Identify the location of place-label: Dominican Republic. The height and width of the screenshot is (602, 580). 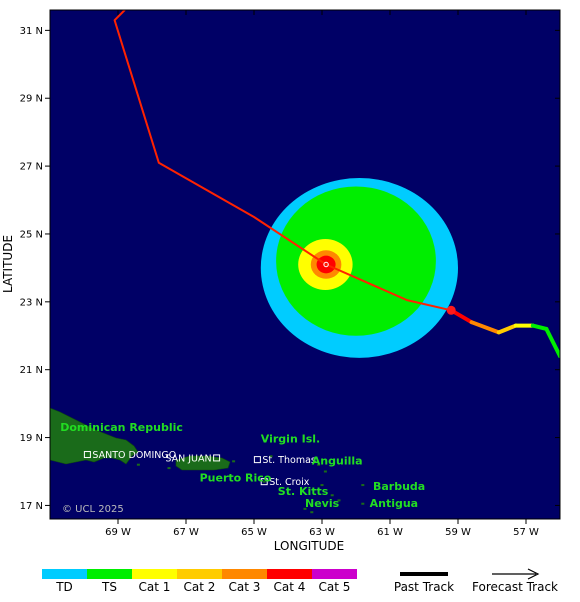
(121, 427).